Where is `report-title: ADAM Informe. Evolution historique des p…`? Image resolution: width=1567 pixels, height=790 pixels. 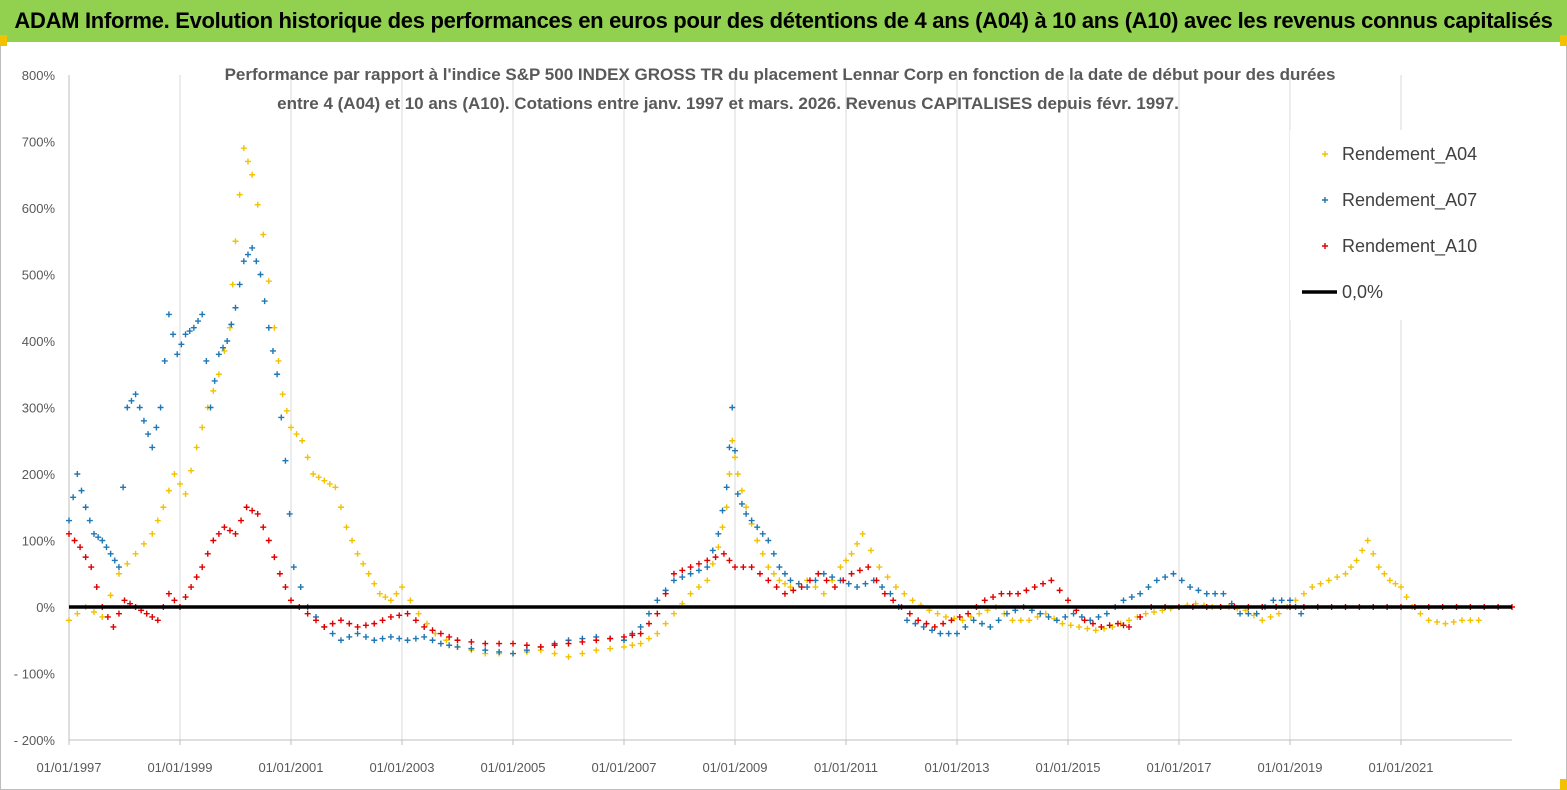
report-title: ADAM Informe. Evolution historique des p… is located at coordinates (783, 20).